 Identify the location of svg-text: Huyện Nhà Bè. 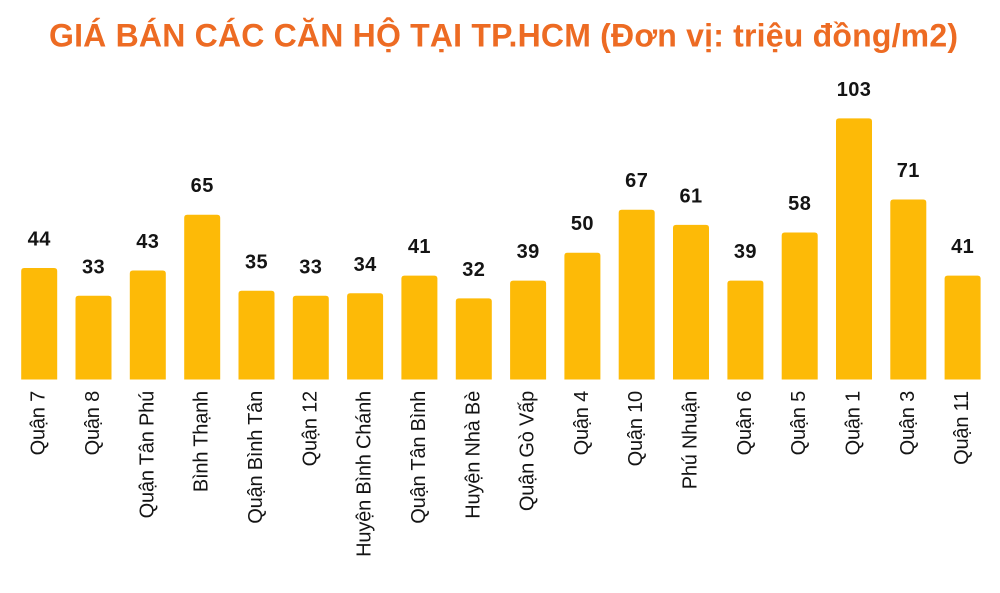
(473, 455).